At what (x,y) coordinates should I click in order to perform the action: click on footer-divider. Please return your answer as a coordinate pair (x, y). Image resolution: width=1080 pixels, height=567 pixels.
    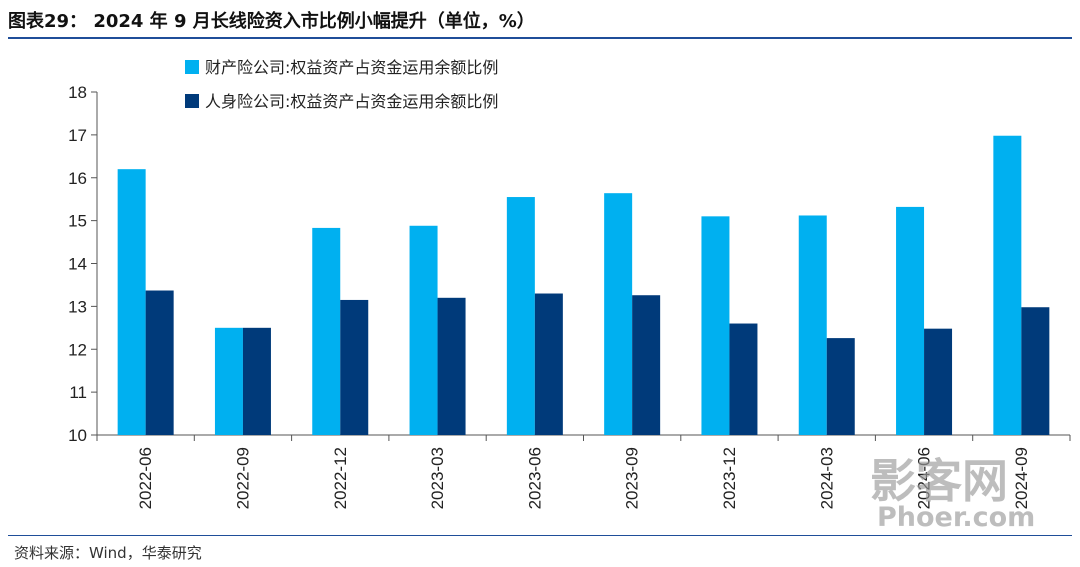
    Looking at the image, I should click on (540, 535).